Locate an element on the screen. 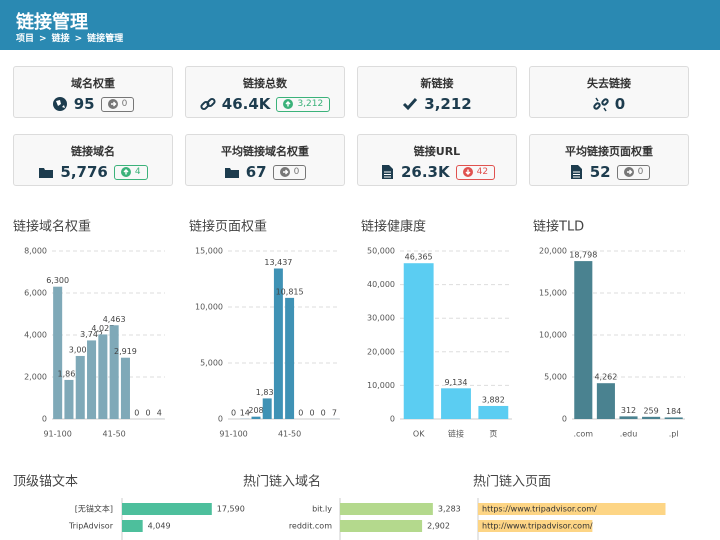 Image resolution: width=720 pixels, height=540 pixels. stat-badge: 4 is located at coordinates (130, 172).